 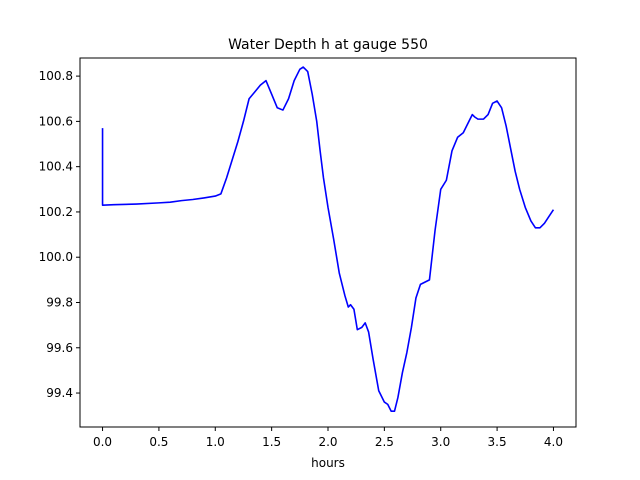 I want to click on y-tick-label: 100.2, so click(x=56, y=212).